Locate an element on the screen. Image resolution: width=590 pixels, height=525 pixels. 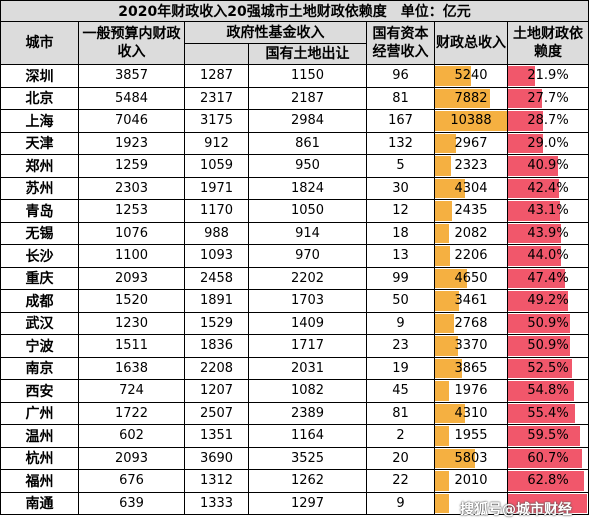
cell-state-capital: 81 is located at coordinates (400, 98).